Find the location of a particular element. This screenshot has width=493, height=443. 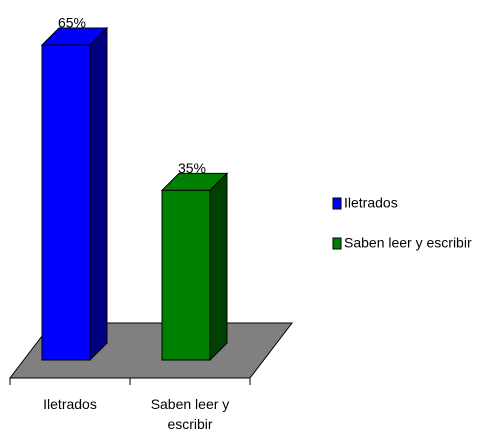

value-label: 35% is located at coordinates (192, 168).